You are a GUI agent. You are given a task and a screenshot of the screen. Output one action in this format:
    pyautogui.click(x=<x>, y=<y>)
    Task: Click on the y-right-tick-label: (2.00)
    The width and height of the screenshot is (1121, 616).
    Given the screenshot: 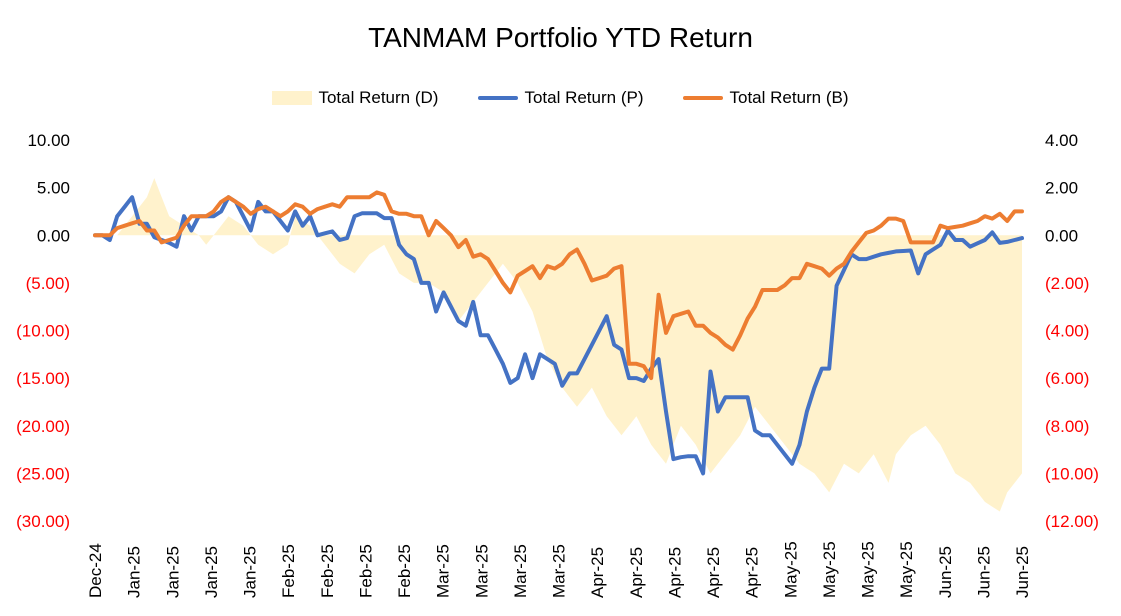 What is the action you would take?
    pyautogui.click(x=1067, y=283)
    